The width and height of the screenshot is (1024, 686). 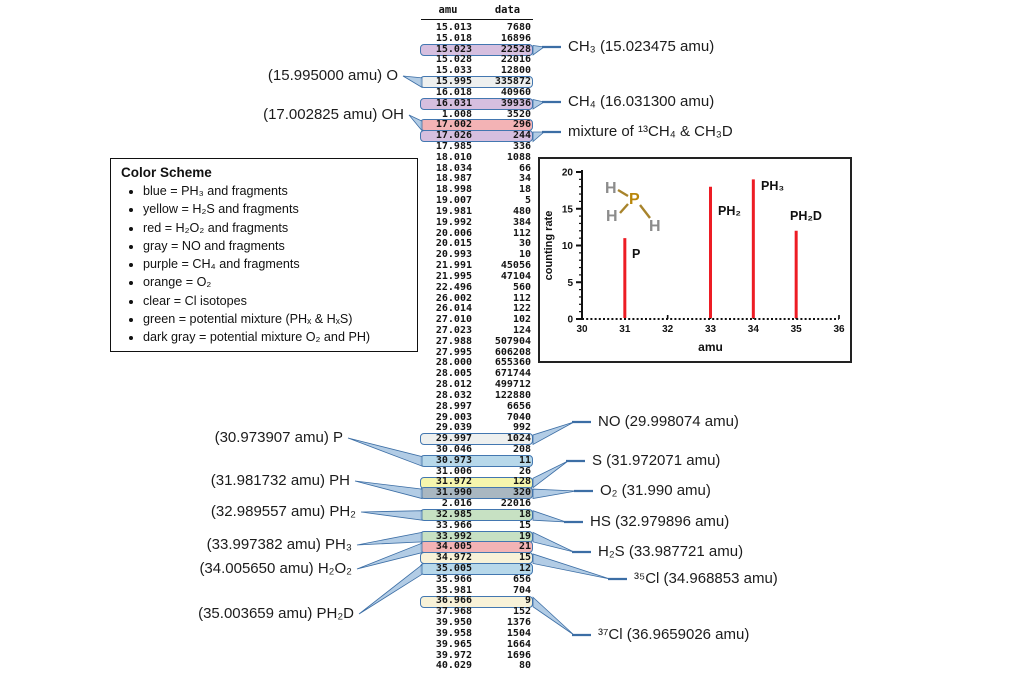 I want to click on cell-amu: 18.998, so click(x=453, y=190).